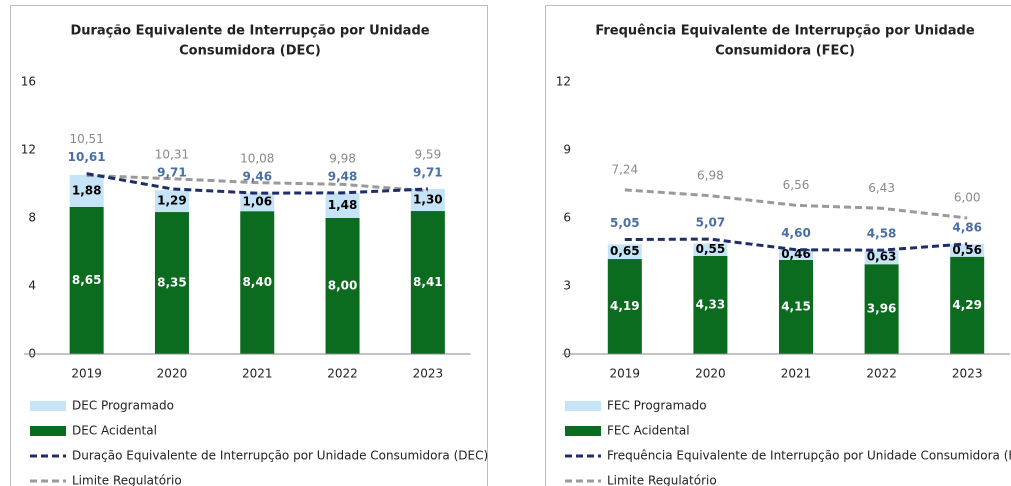  Describe the element at coordinates (624, 169) in the screenshot. I see `data-label: 7,24` at that location.